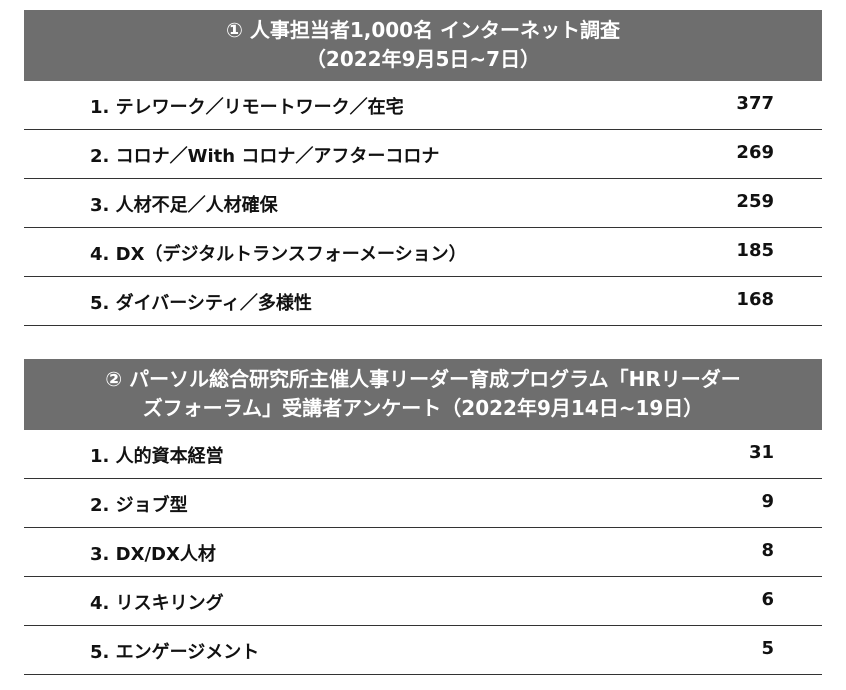 This screenshot has width=846, height=690. I want to click on table-row: 4. DX（デジタルトランスフォーメーション） 185, so click(423, 252).